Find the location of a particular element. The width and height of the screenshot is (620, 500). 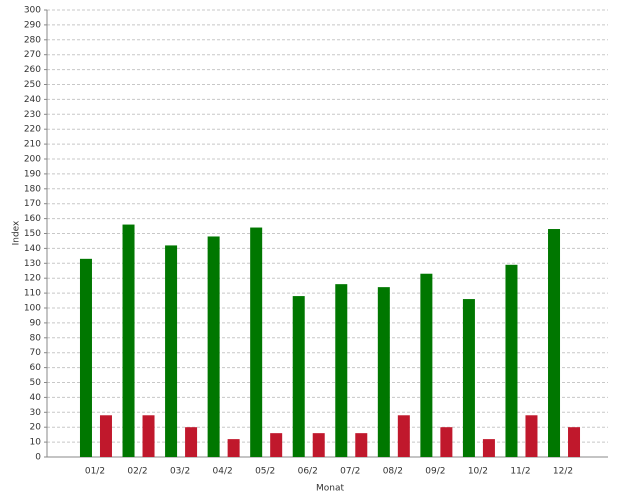

y-tick-label: 140 is located at coordinates (32, 249).